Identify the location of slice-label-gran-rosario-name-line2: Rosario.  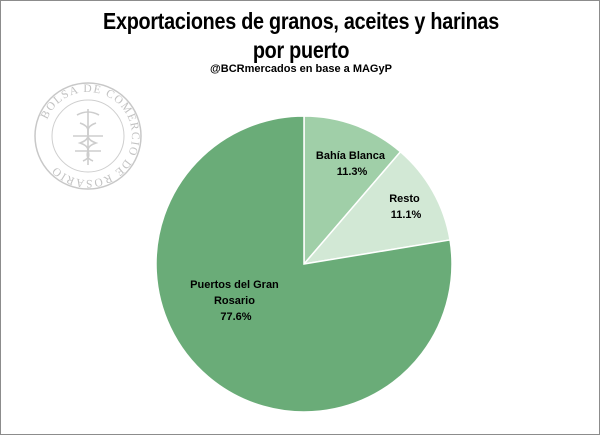
(234, 301).